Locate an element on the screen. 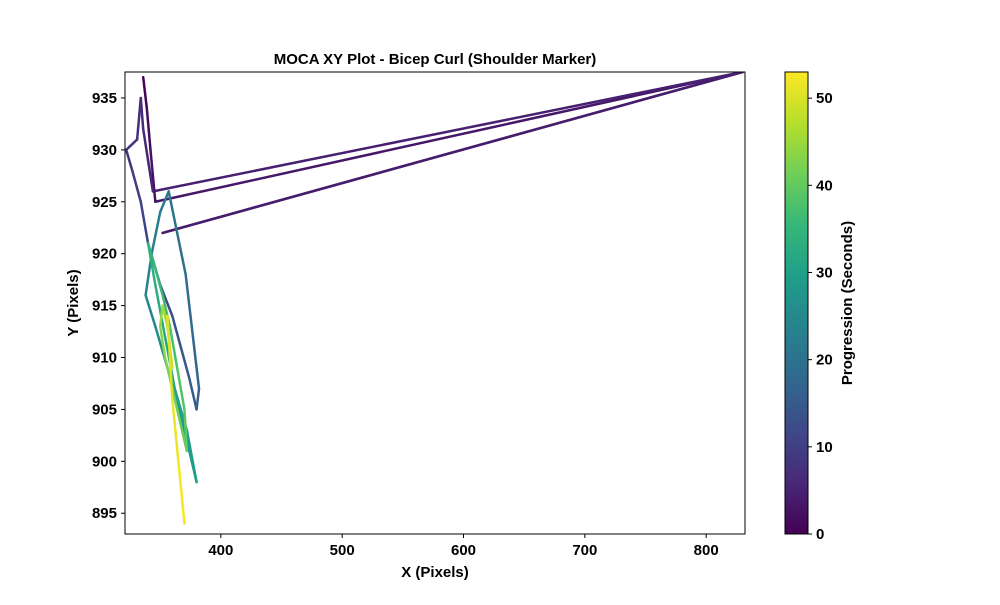 The image size is (1000, 605). colorbar-tick-label: 30 is located at coordinates (824, 272).